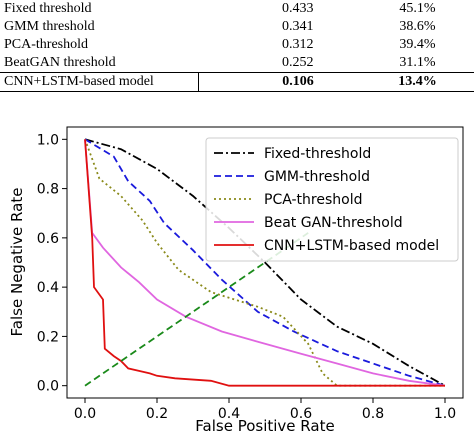  I want to click on y-tick-label: 0.8, so click(48, 190).